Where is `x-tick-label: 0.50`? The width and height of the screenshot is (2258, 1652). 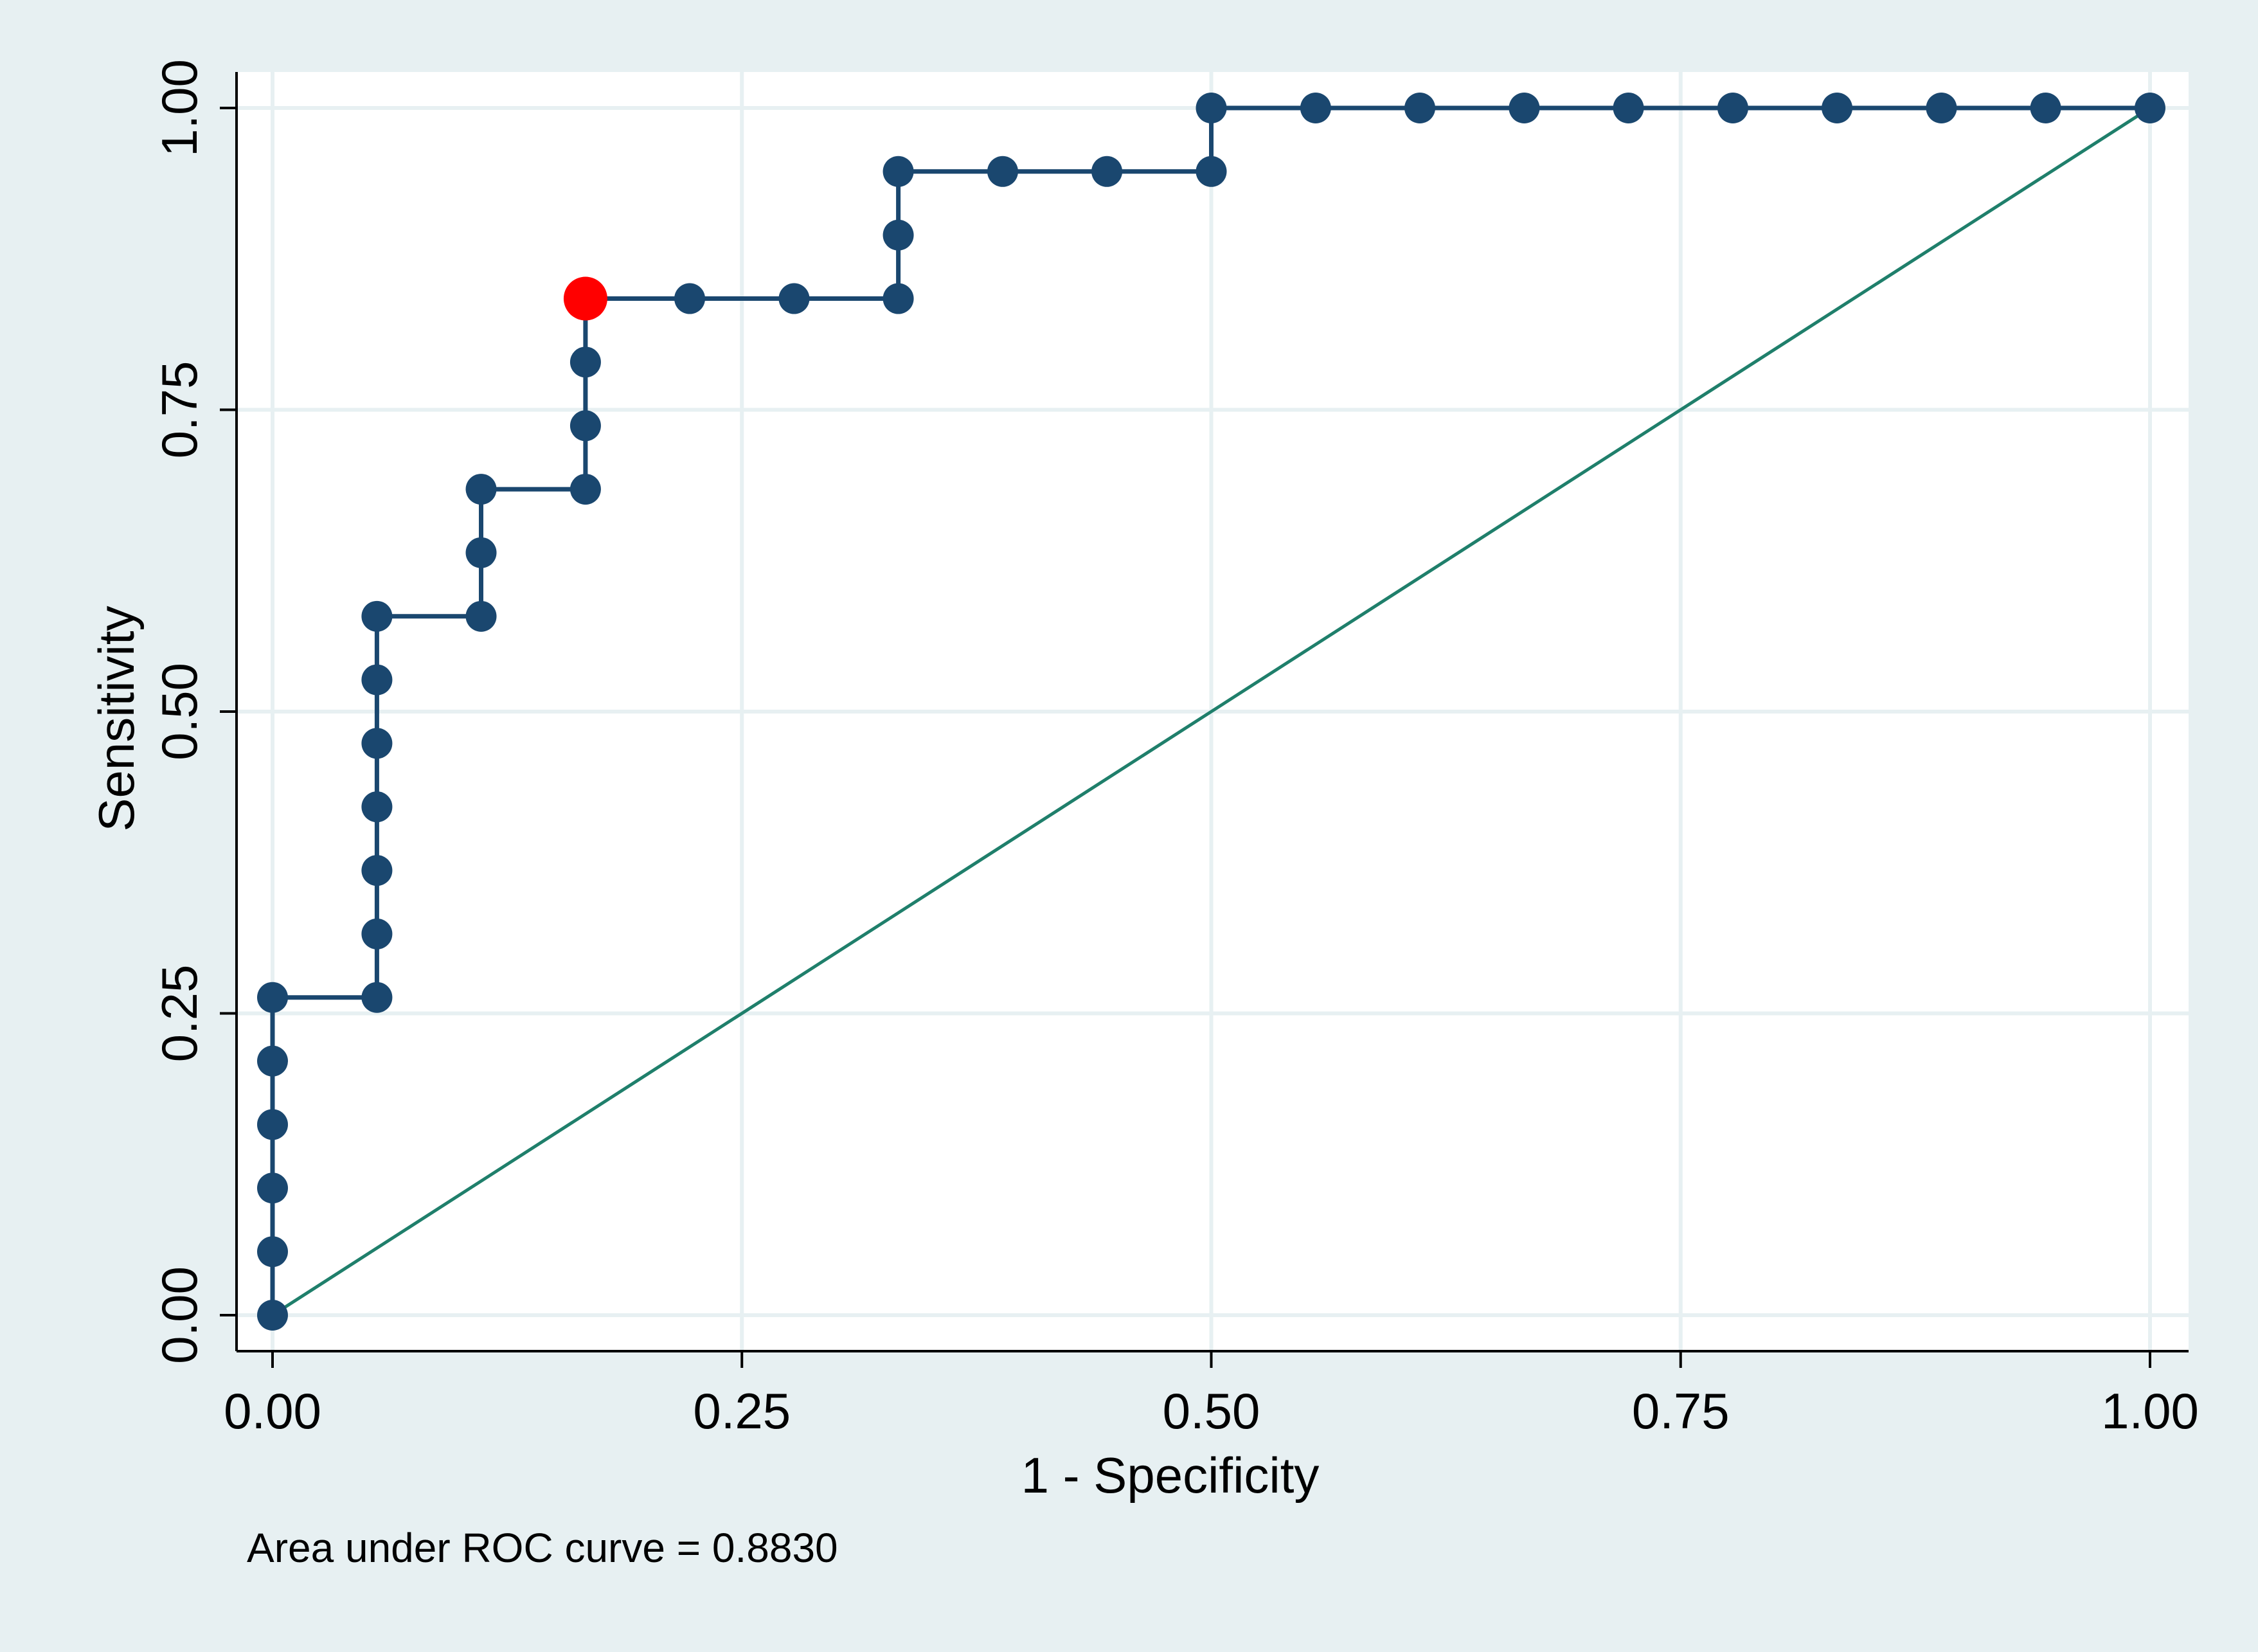 x-tick-label: 0.50 is located at coordinates (1211, 1411).